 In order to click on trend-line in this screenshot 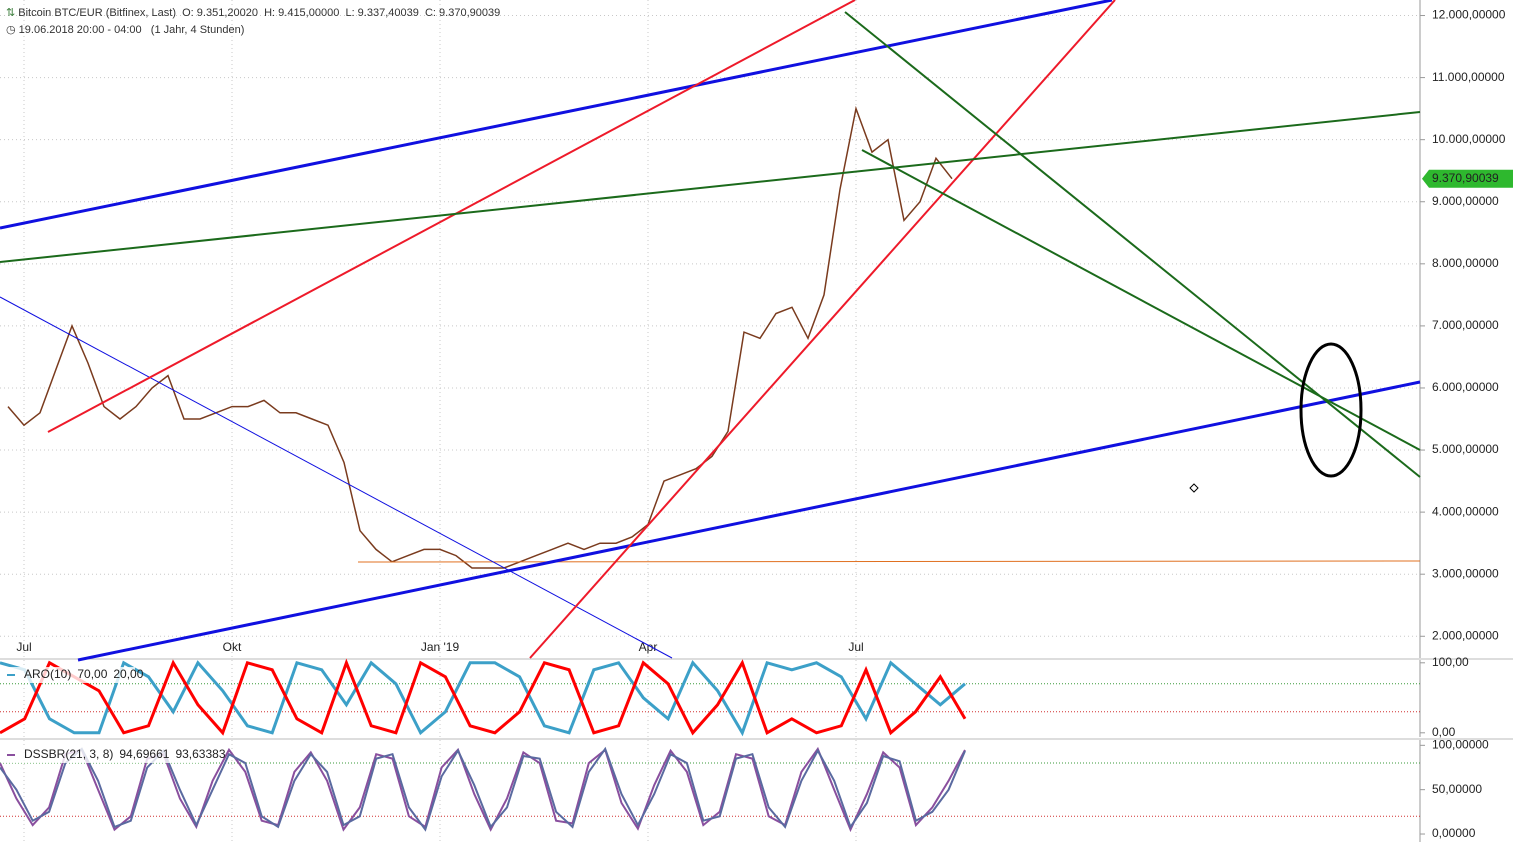, I will do `click(1141, 300)`.